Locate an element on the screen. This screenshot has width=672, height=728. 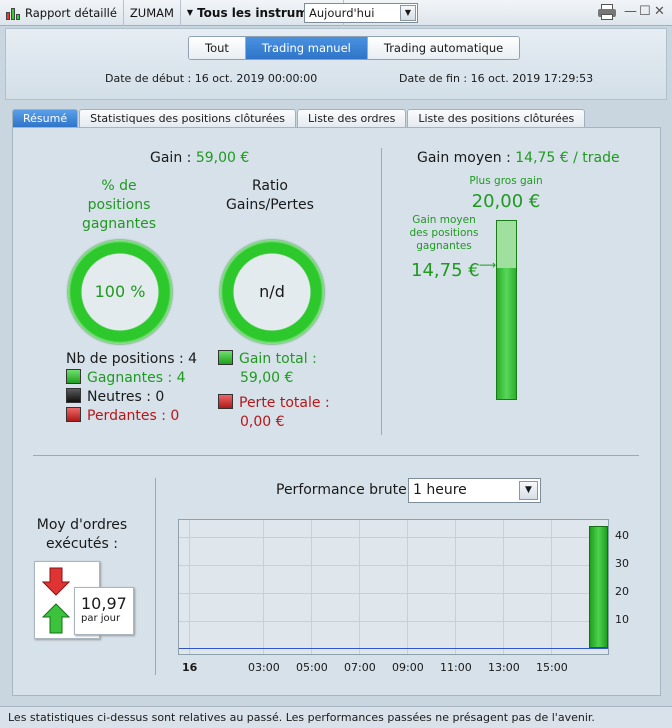
print-icon is located at coordinates (607, 12).